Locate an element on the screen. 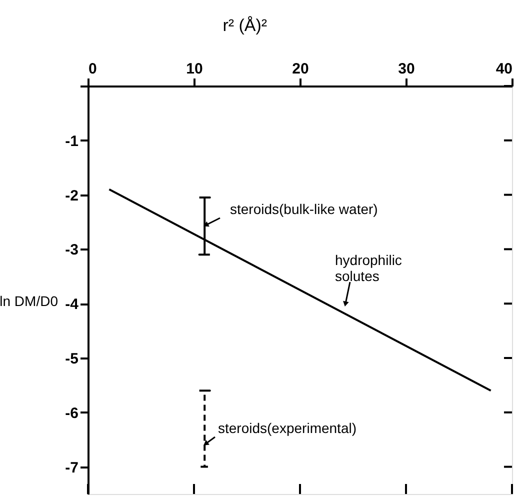  y-tick-label: -5 is located at coordinates (71, 359).